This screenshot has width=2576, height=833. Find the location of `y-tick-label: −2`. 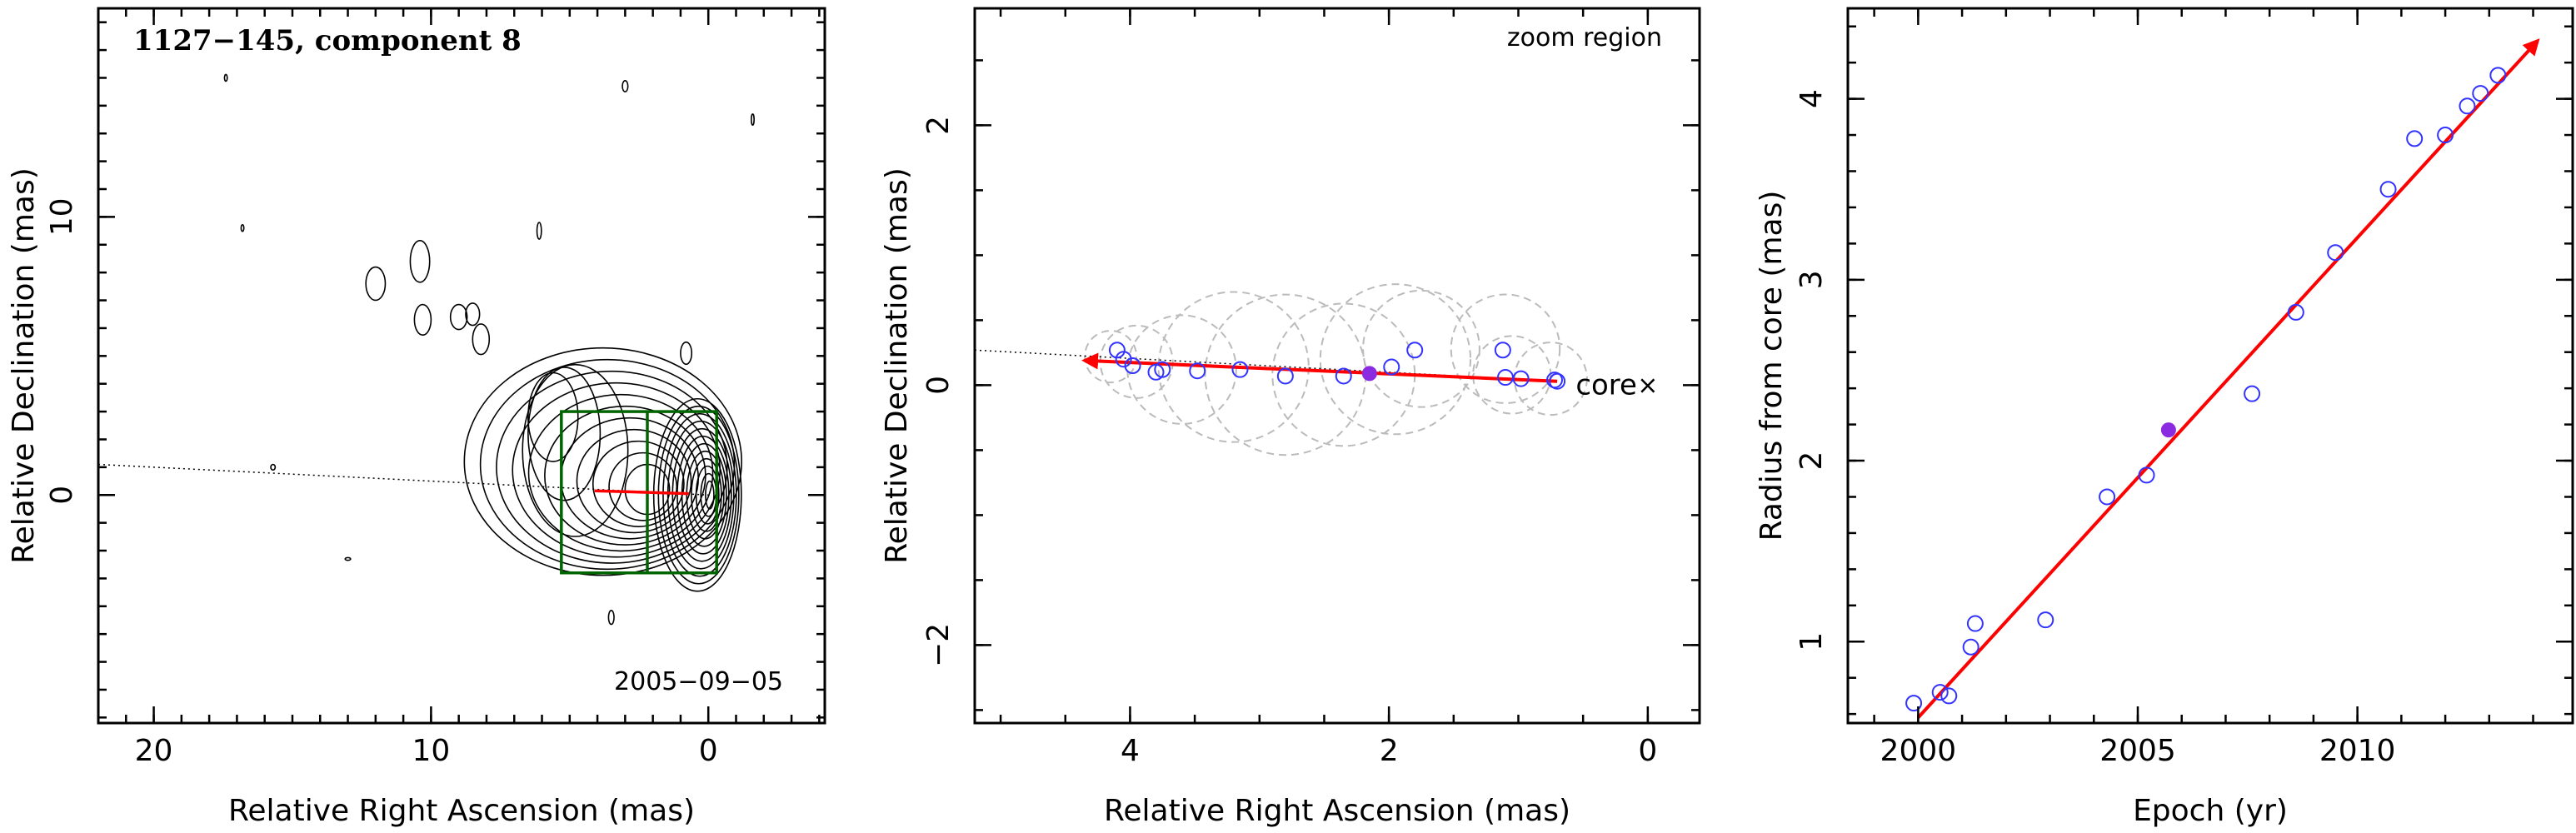

y-tick-label: −2 is located at coordinates (938, 645).